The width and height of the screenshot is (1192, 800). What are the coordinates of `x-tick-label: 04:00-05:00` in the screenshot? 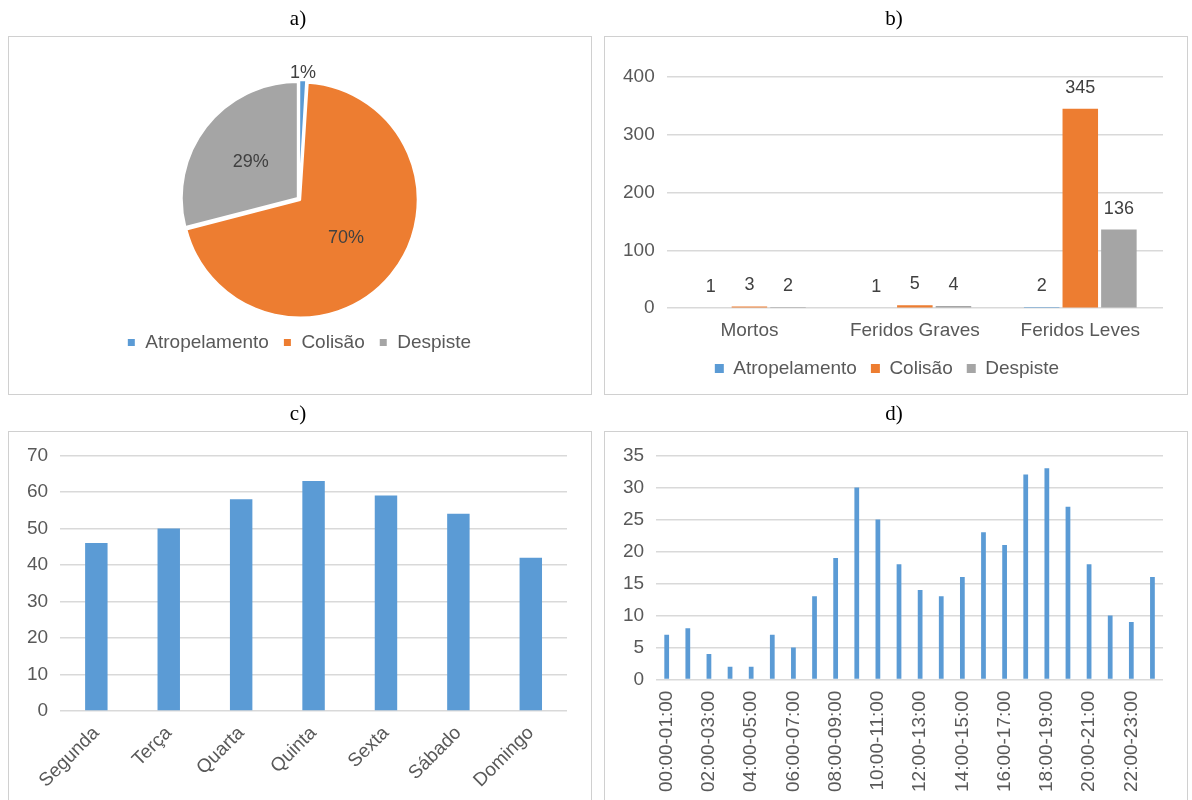 It's located at (750, 741).